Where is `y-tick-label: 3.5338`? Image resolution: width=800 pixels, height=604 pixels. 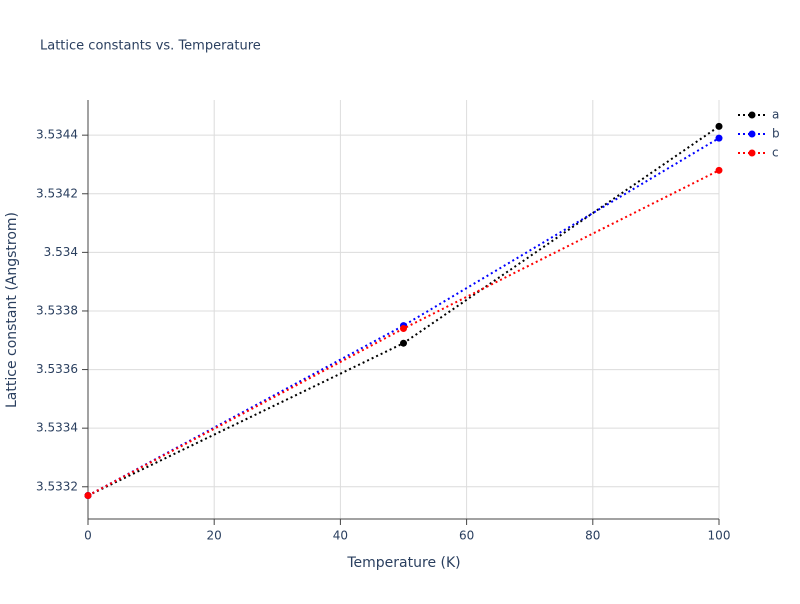
y-tick-label: 3.5338 is located at coordinates (57, 310).